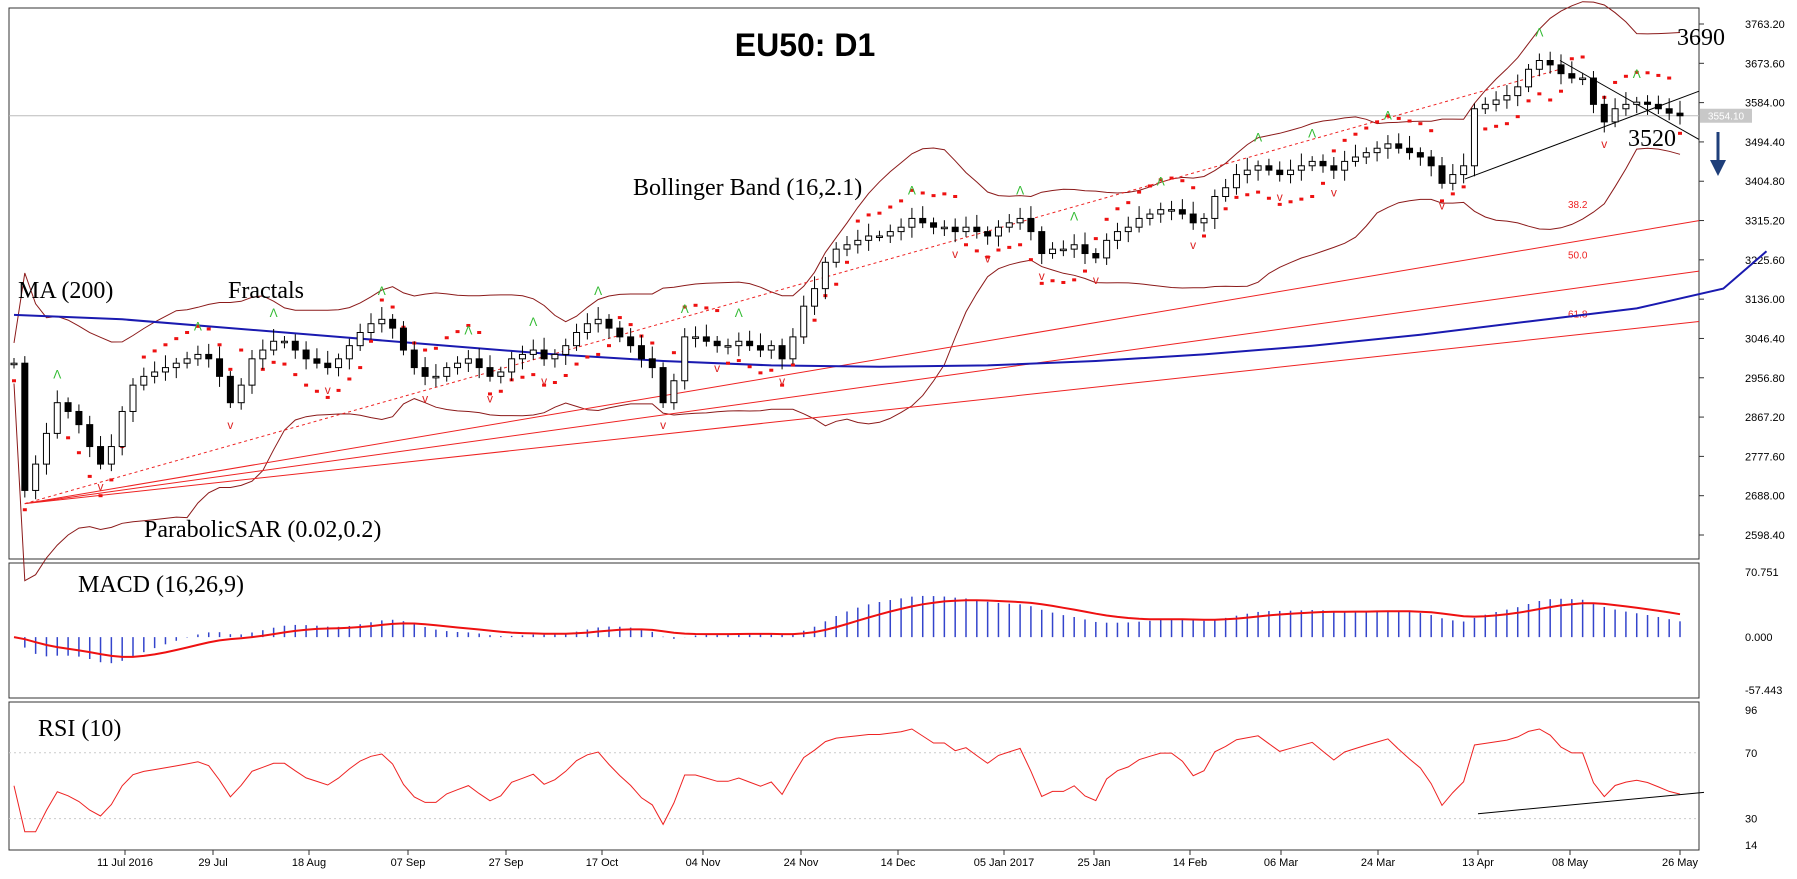  I want to click on fib-level-label: 50.0, so click(1578, 255).